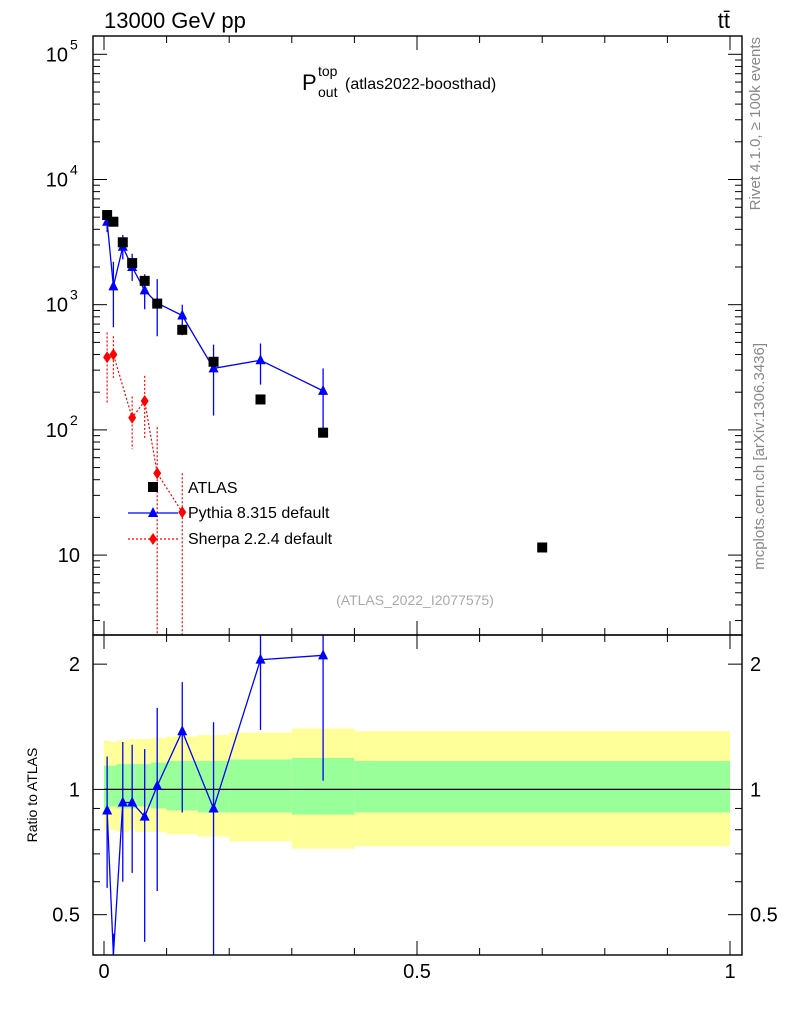  Describe the element at coordinates (755, 665) in the screenshot. I see `ratio-y-tick-label-right: 2` at that location.